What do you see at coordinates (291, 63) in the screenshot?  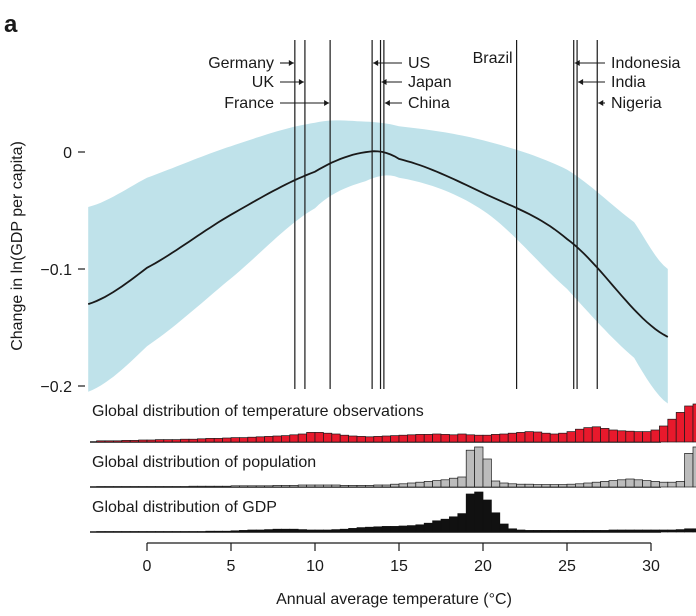 I see `country-germany-arrow-head` at bounding box center [291, 63].